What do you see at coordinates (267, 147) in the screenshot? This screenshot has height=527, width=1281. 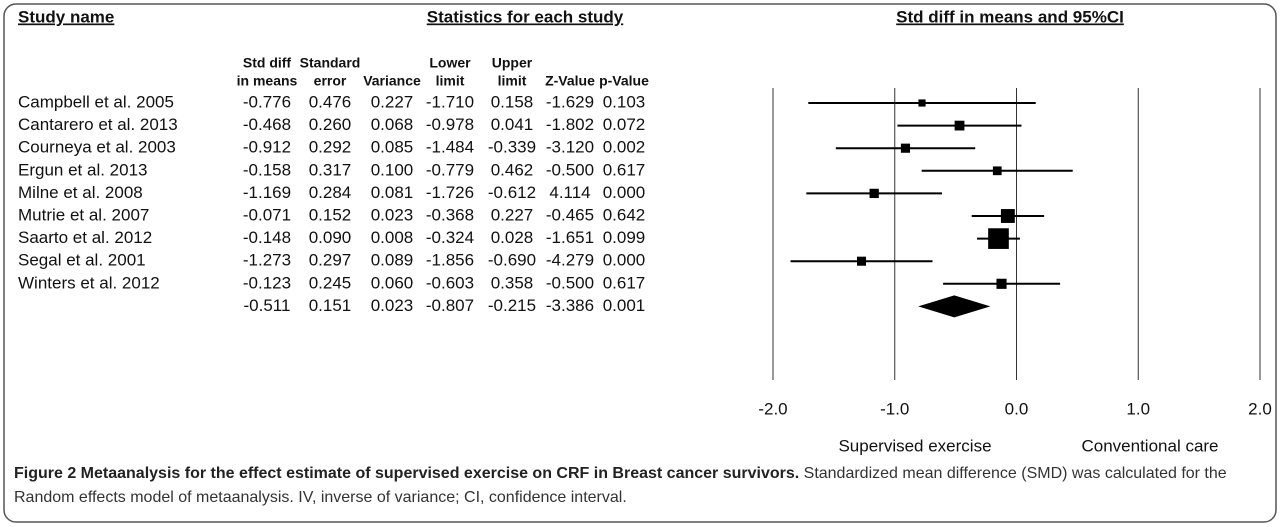 I see `table-value: -0.912` at bounding box center [267, 147].